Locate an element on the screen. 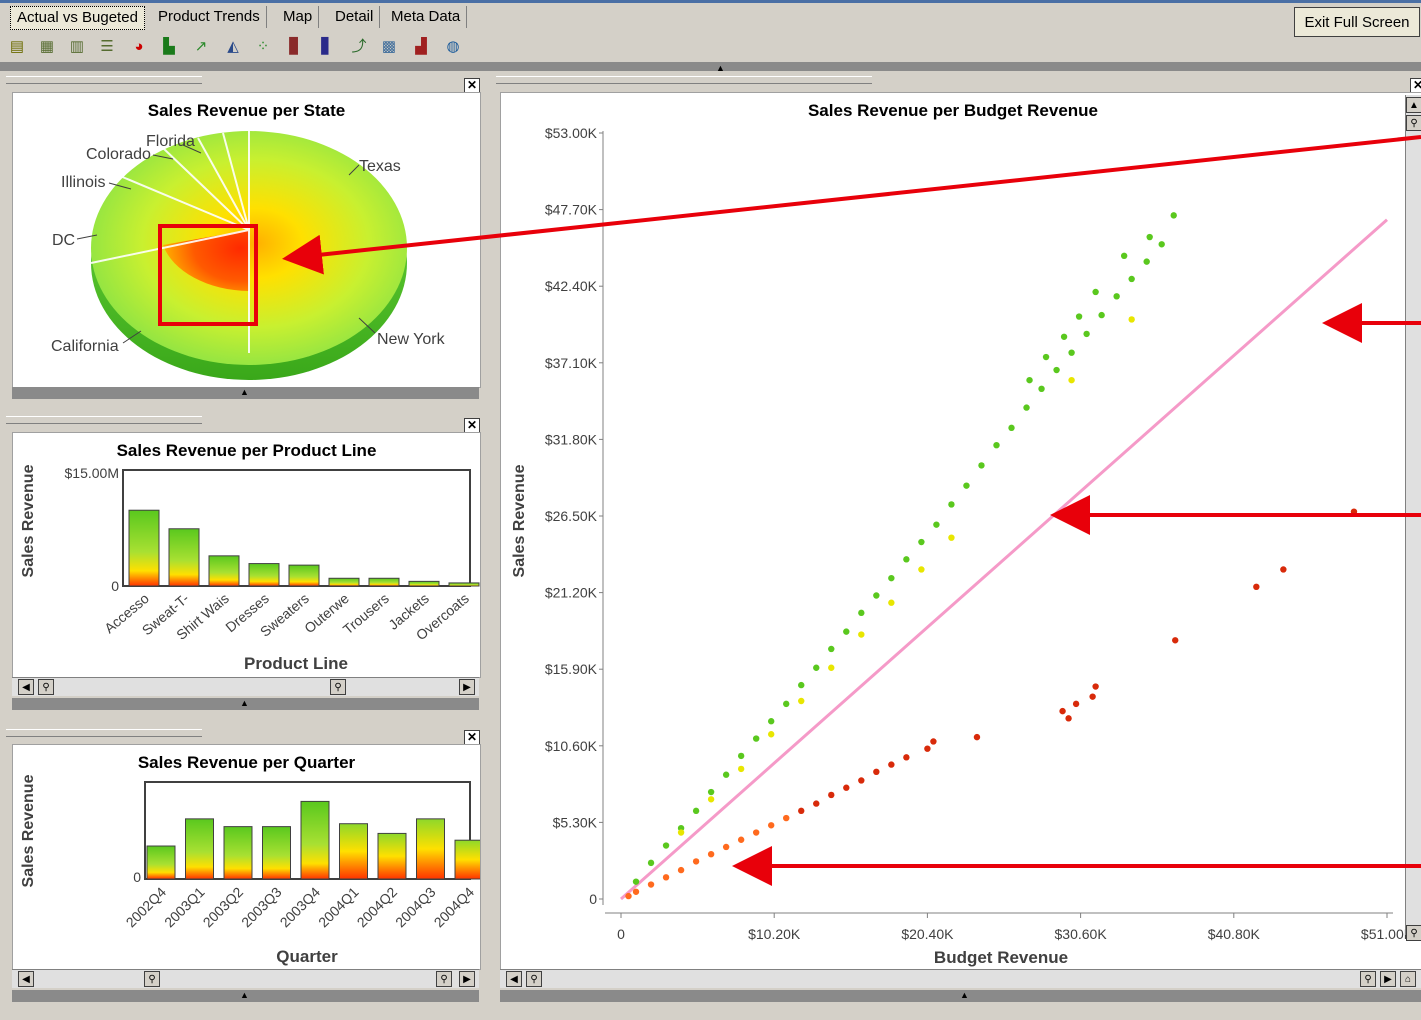 The height and width of the screenshot is (1020, 1421). stacked-bar-icon: ▊ is located at coordinates (295, 46).